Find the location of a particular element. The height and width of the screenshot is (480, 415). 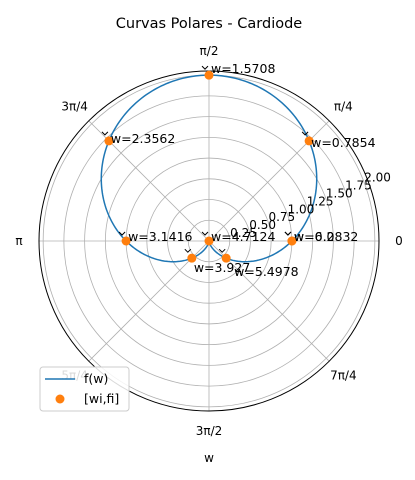

legend-label-wi-fi: [wi,fi] is located at coordinates (101, 398).